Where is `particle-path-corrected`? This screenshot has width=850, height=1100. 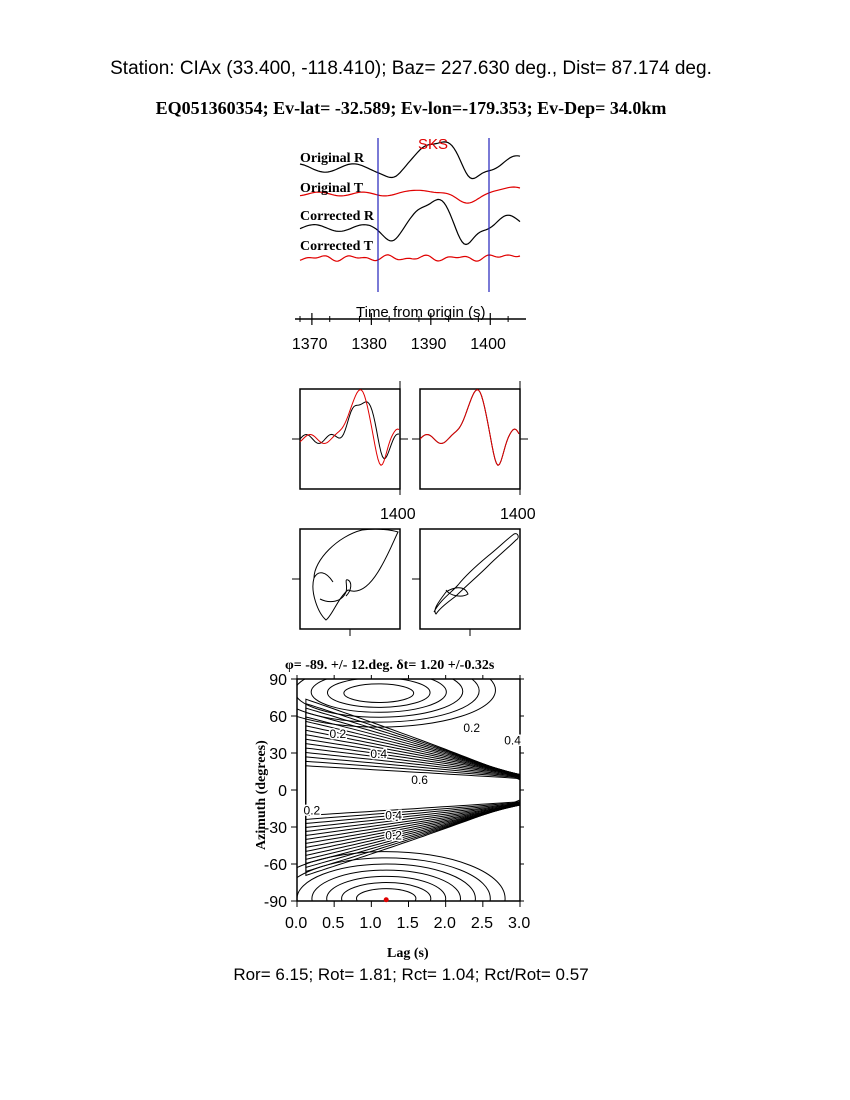 particle-path-corrected is located at coordinates (476, 574).